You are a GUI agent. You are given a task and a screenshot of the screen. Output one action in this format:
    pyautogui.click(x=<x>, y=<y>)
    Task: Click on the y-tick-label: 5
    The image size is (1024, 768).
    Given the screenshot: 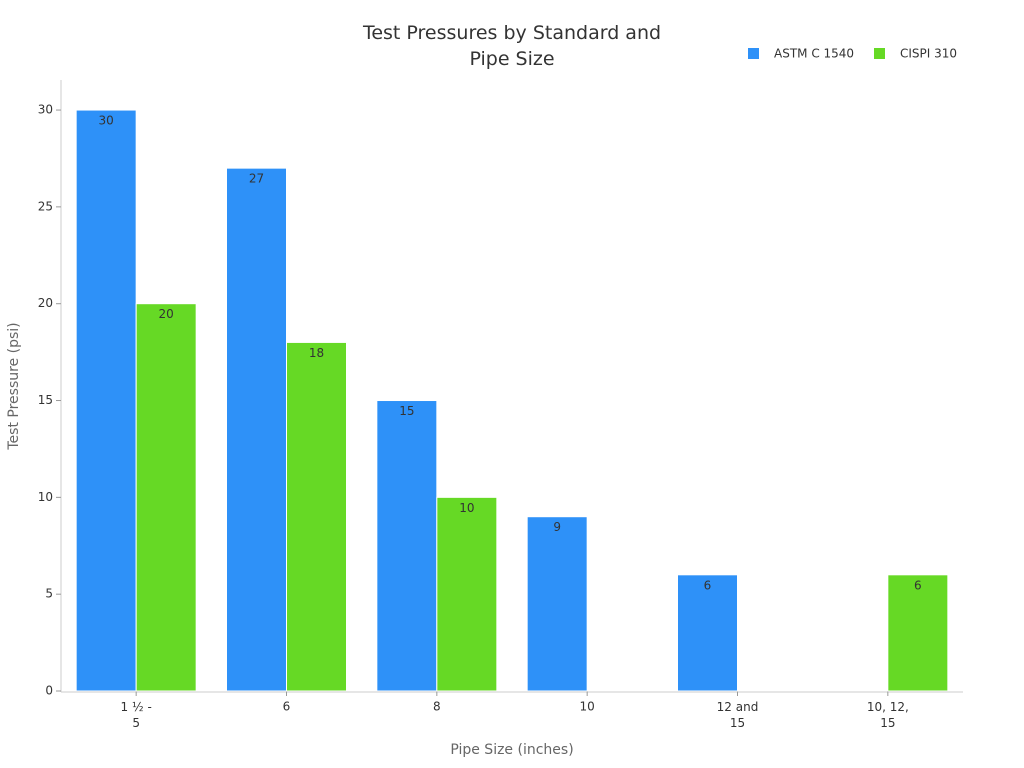 What is the action you would take?
    pyautogui.click(x=49, y=594)
    